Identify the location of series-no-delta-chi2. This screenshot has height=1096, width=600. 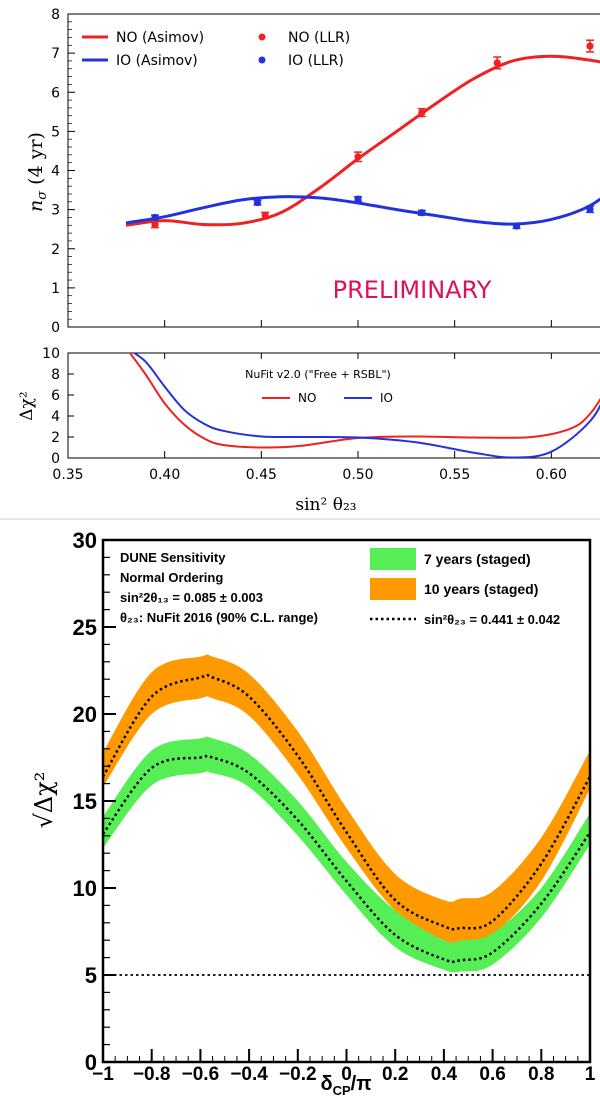
(364, 401).